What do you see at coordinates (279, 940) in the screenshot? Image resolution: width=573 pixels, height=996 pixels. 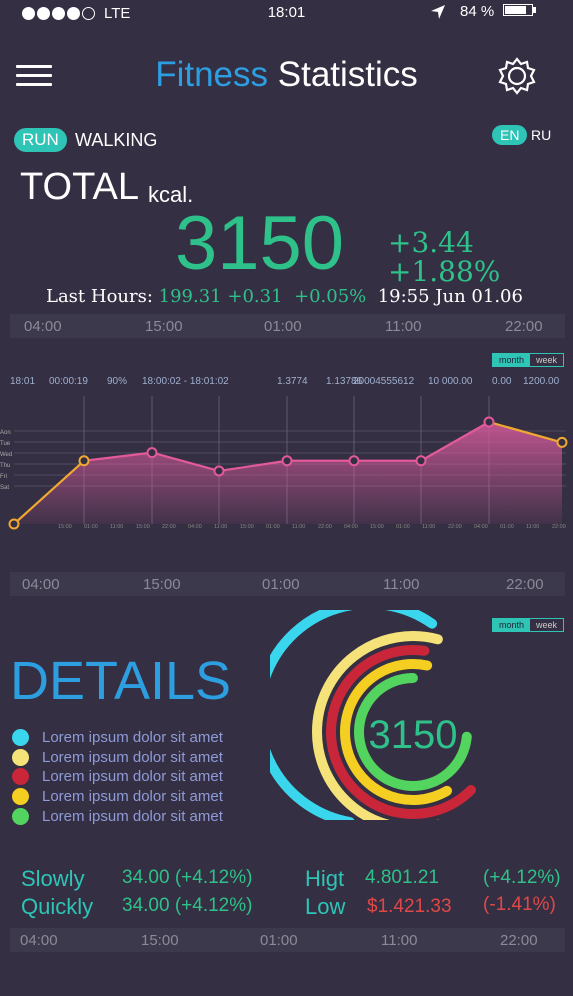 I see `time-label: 01:00` at bounding box center [279, 940].